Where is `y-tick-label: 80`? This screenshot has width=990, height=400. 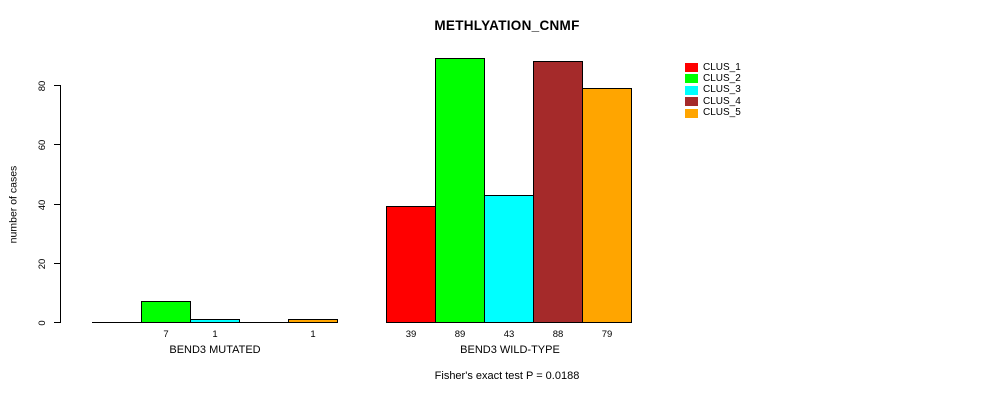
y-tick-label: 80 is located at coordinates (42, 86).